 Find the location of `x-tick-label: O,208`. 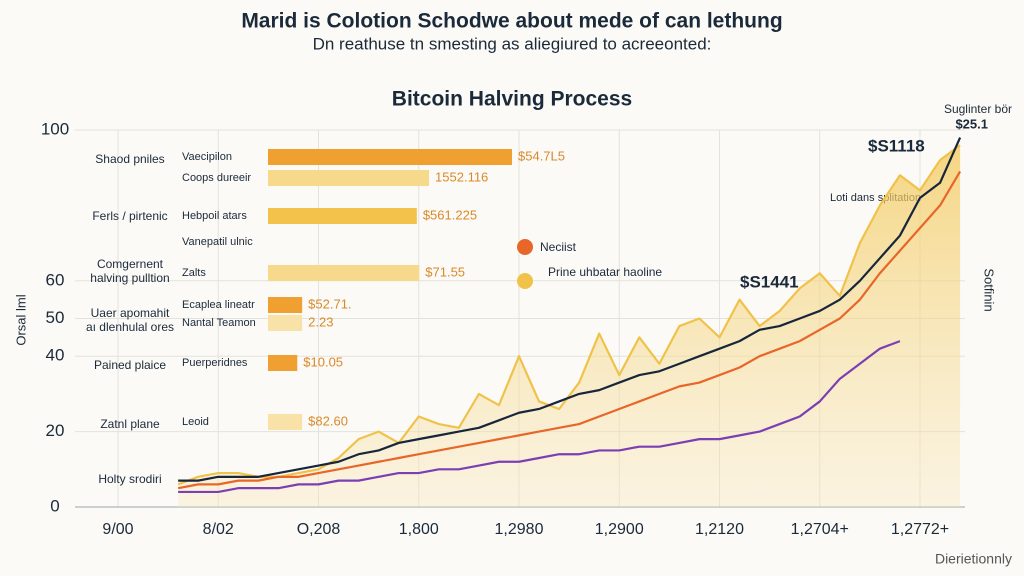

x-tick-label: O,208 is located at coordinates (319, 529).